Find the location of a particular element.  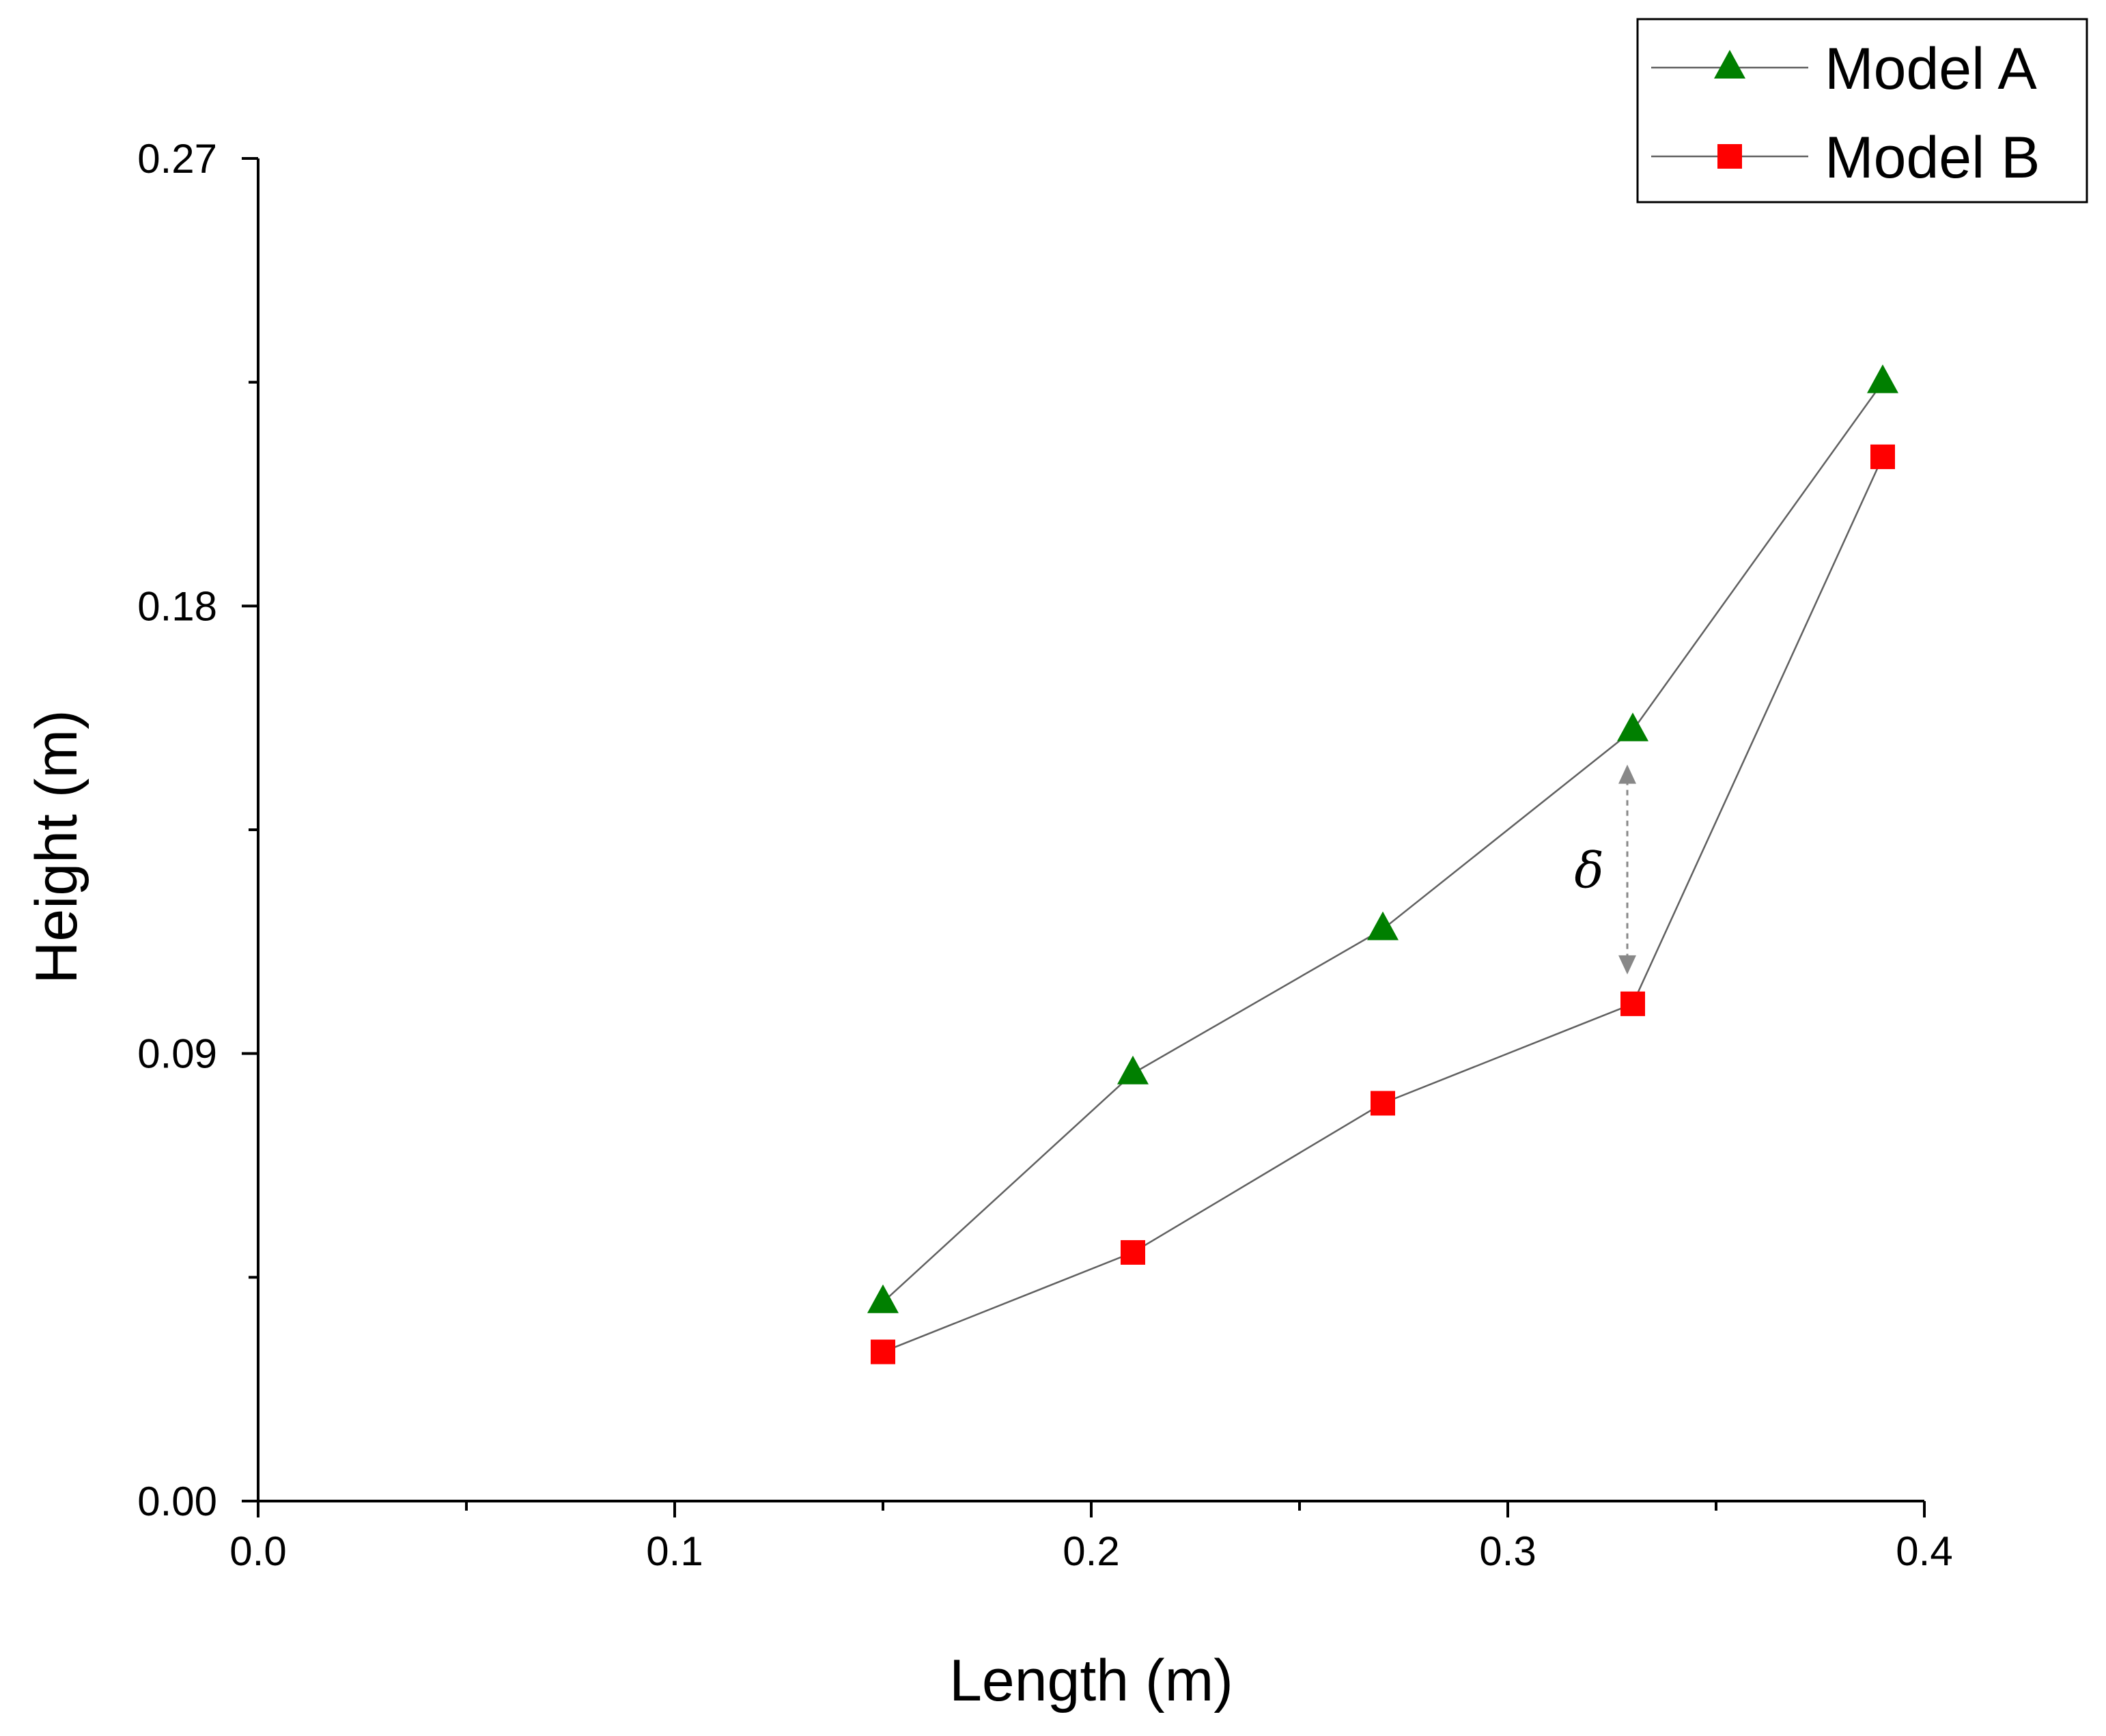

x-tick-label: 0.4 is located at coordinates (1924, 1551).